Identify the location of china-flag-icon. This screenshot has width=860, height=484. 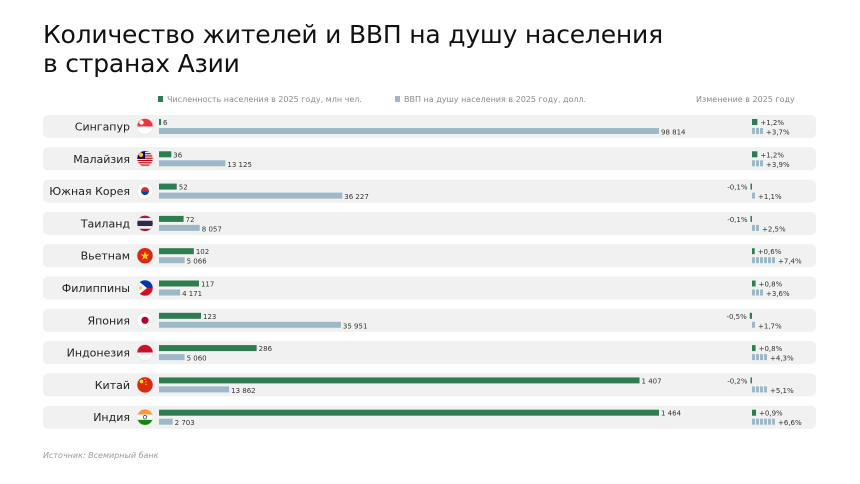
(145, 384).